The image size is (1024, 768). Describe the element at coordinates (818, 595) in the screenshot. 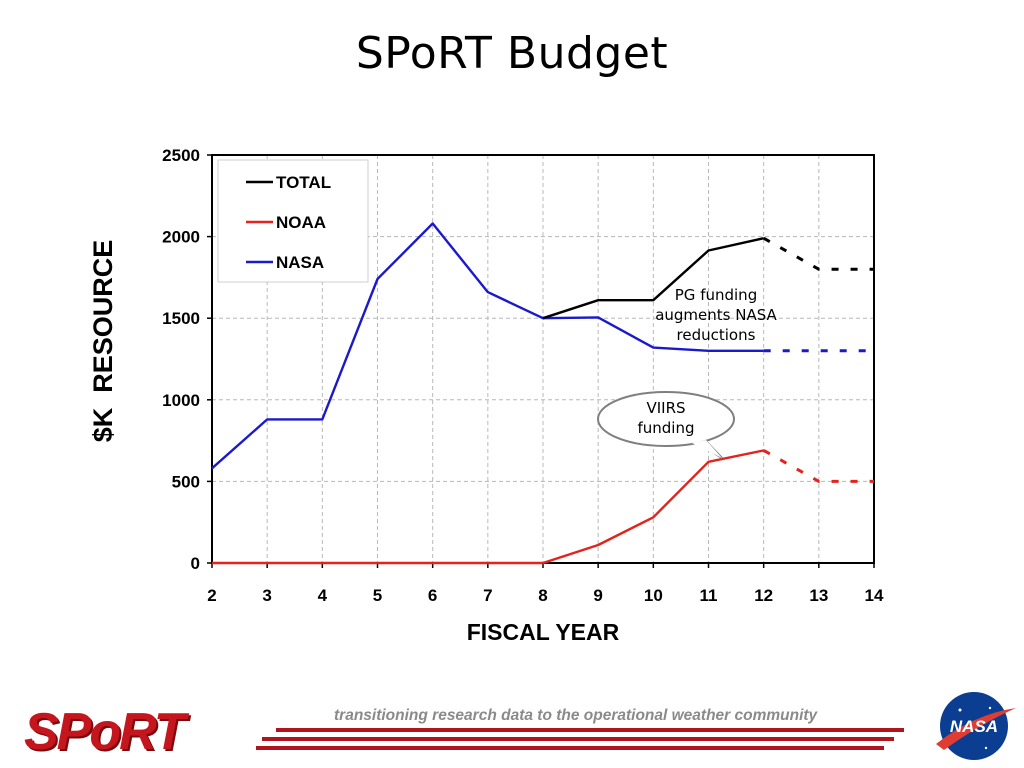

I see `x-tick-label: 13` at that location.